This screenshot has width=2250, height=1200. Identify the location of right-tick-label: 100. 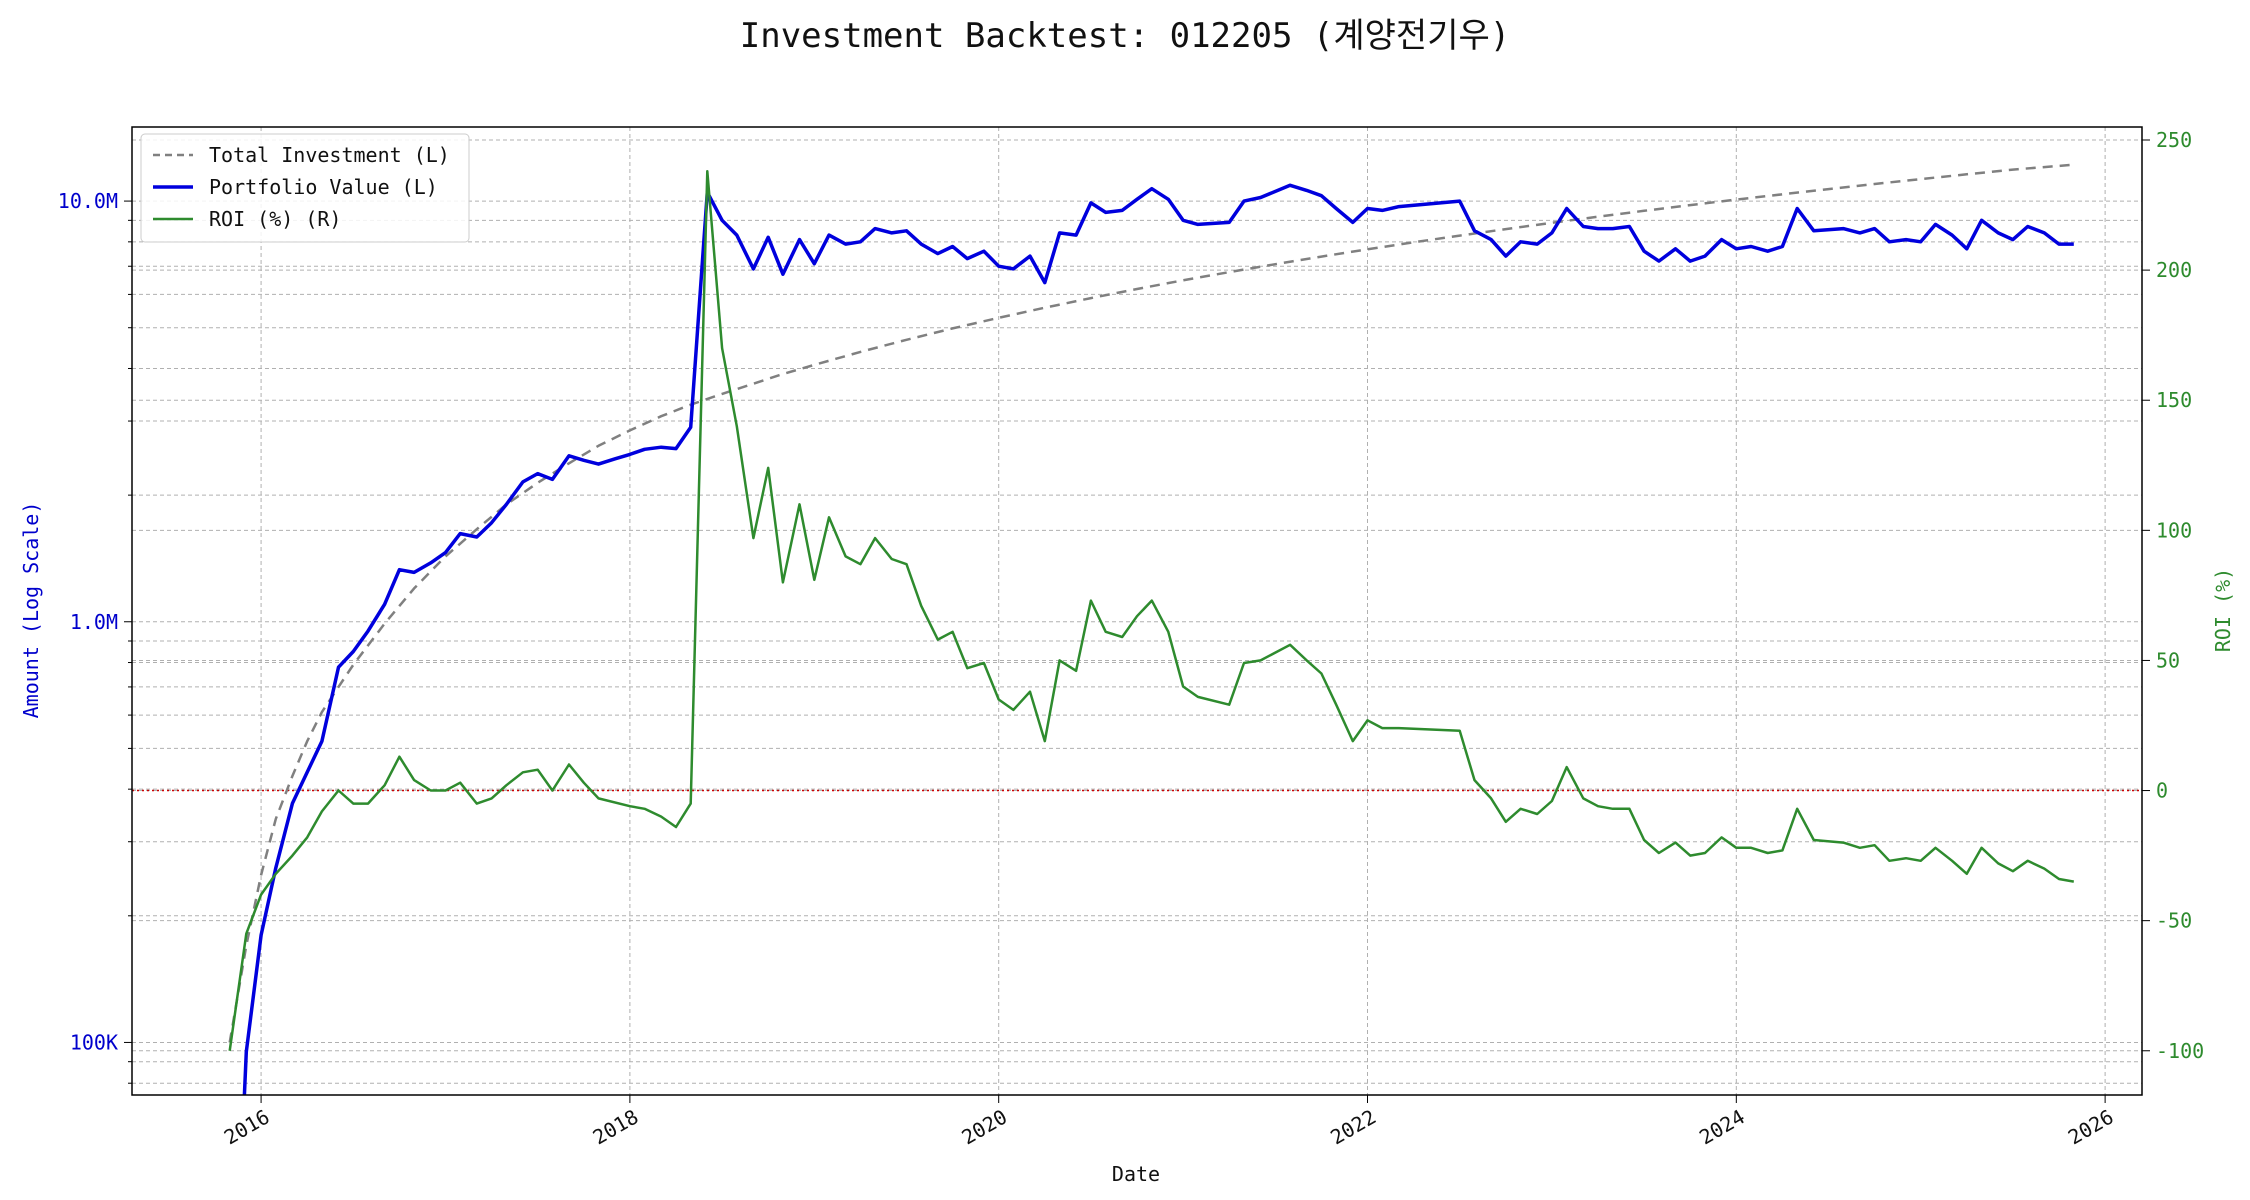
(2174, 530).